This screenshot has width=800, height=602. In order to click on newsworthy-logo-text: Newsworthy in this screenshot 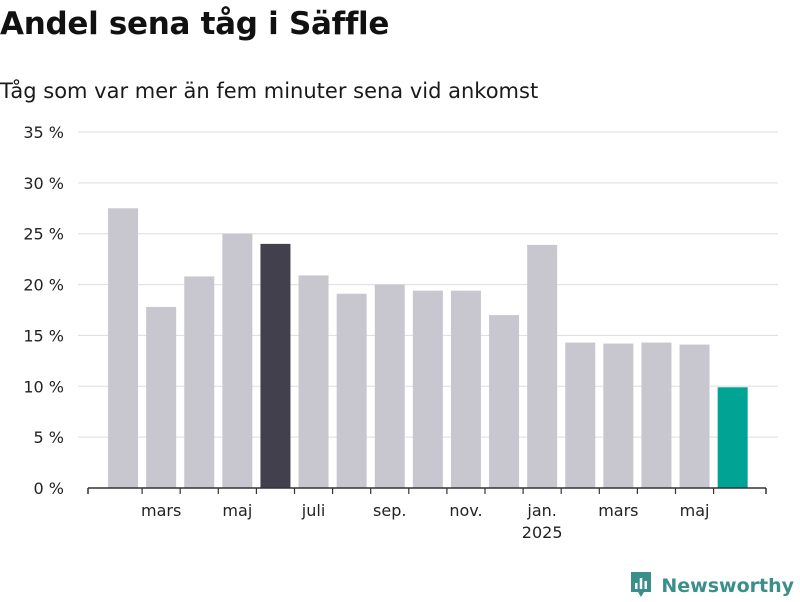, I will do `click(727, 586)`.